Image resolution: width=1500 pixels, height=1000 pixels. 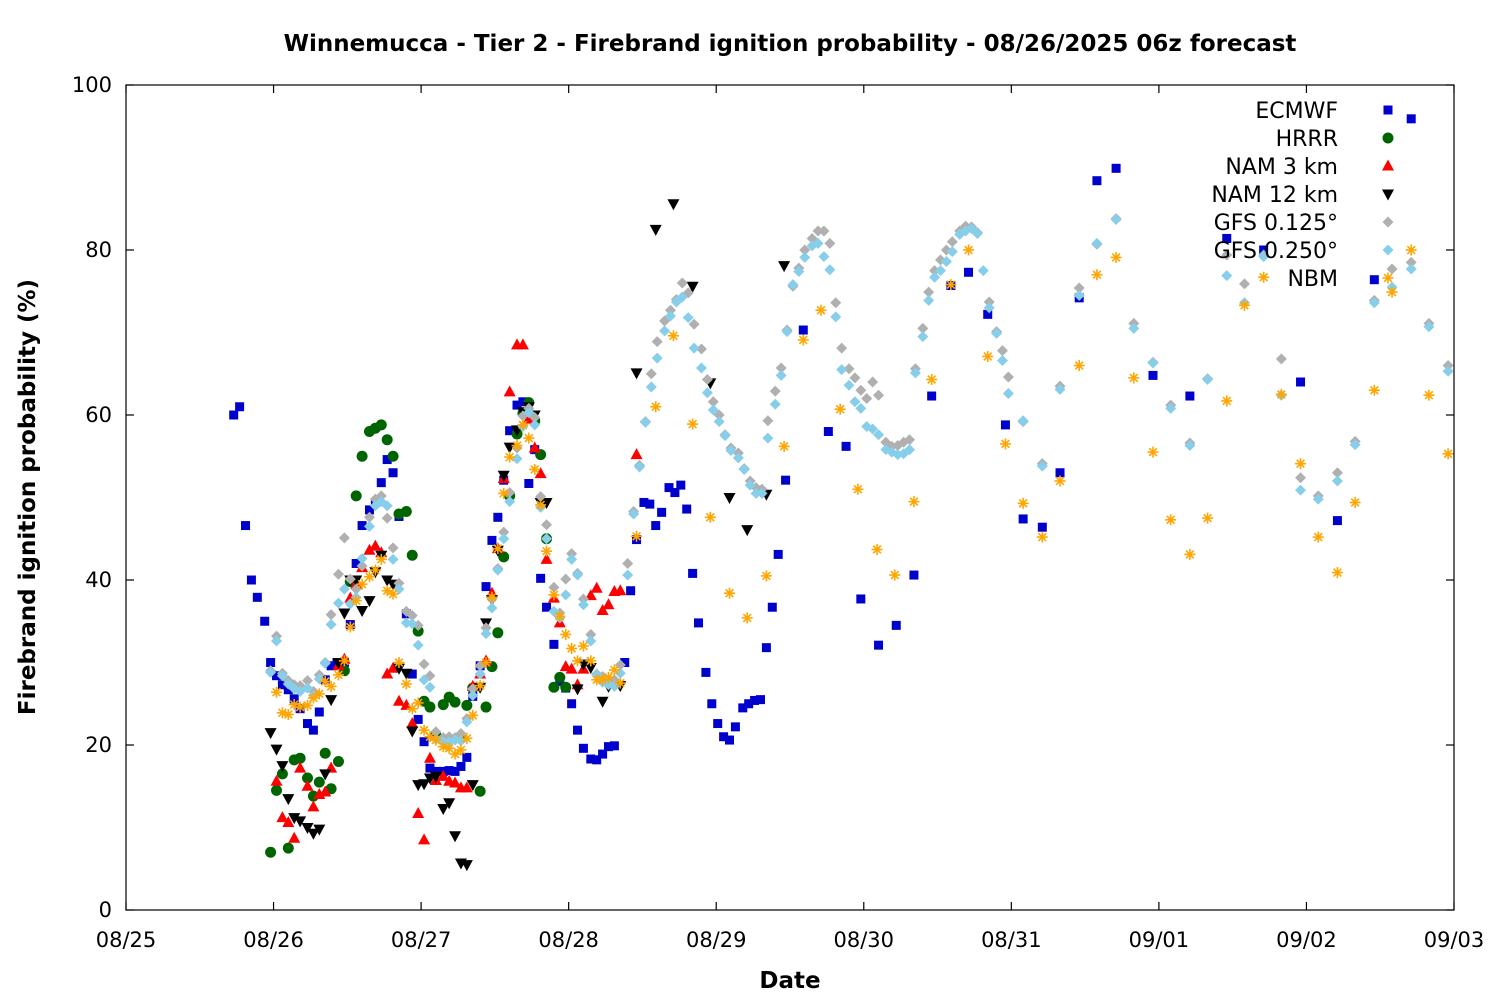 I want to click on x-tick-label: 09/03, so click(x=1454, y=940).